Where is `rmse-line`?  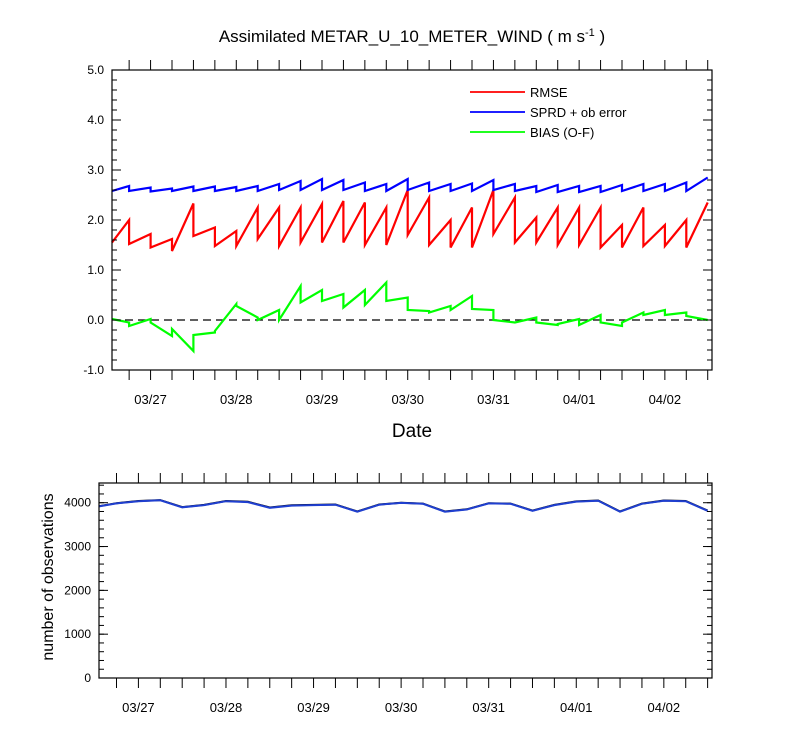 rmse-line is located at coordinates (410, 220).